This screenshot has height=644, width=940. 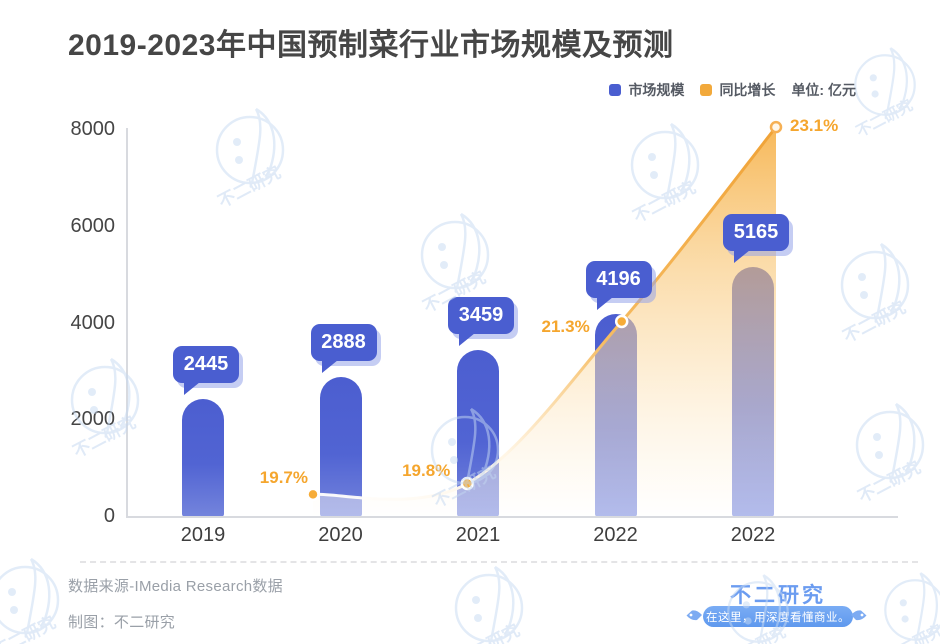 I want to click on y-axis-line, so click(x=127, y=323).